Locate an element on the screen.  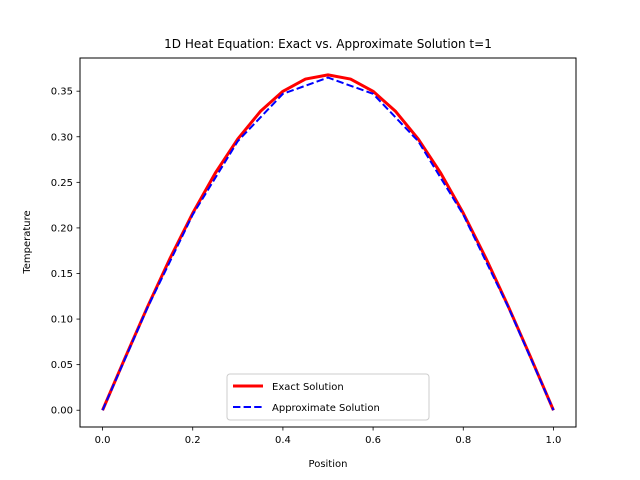
x-tick-label: 0.0 is located at coordinates (103, 440).